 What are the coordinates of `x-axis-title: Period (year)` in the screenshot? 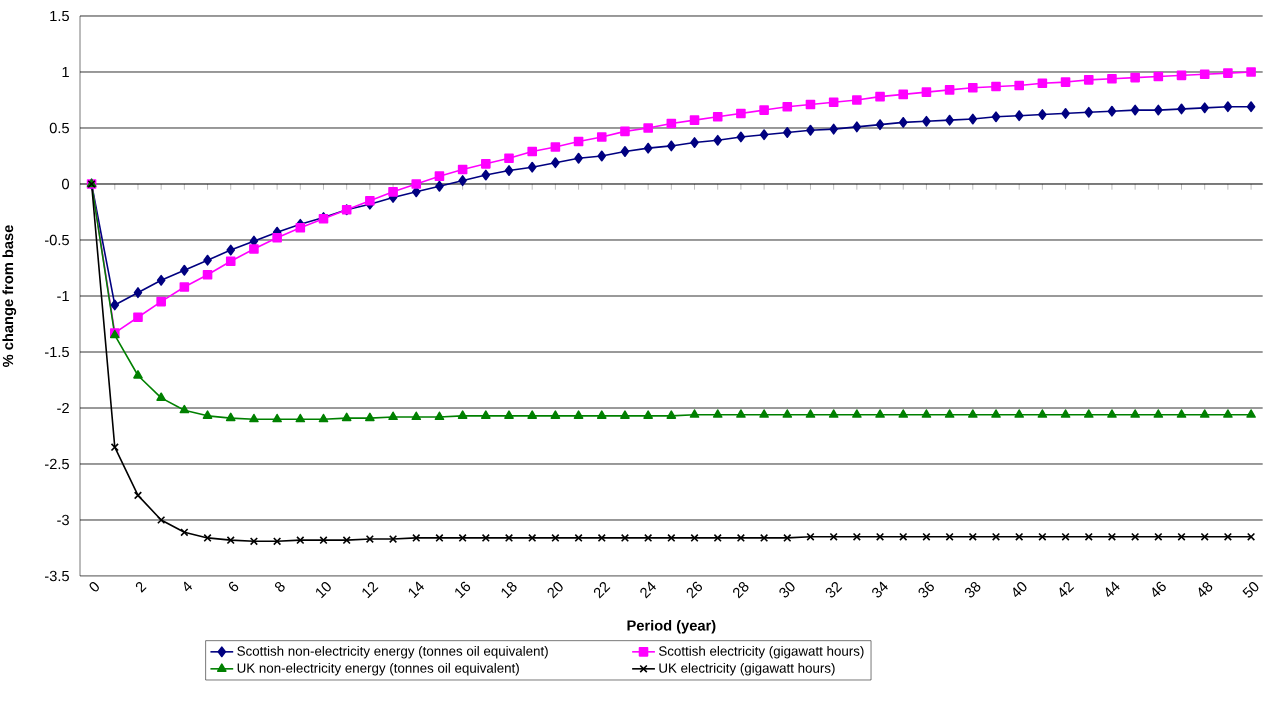 It's located at (671, 626).